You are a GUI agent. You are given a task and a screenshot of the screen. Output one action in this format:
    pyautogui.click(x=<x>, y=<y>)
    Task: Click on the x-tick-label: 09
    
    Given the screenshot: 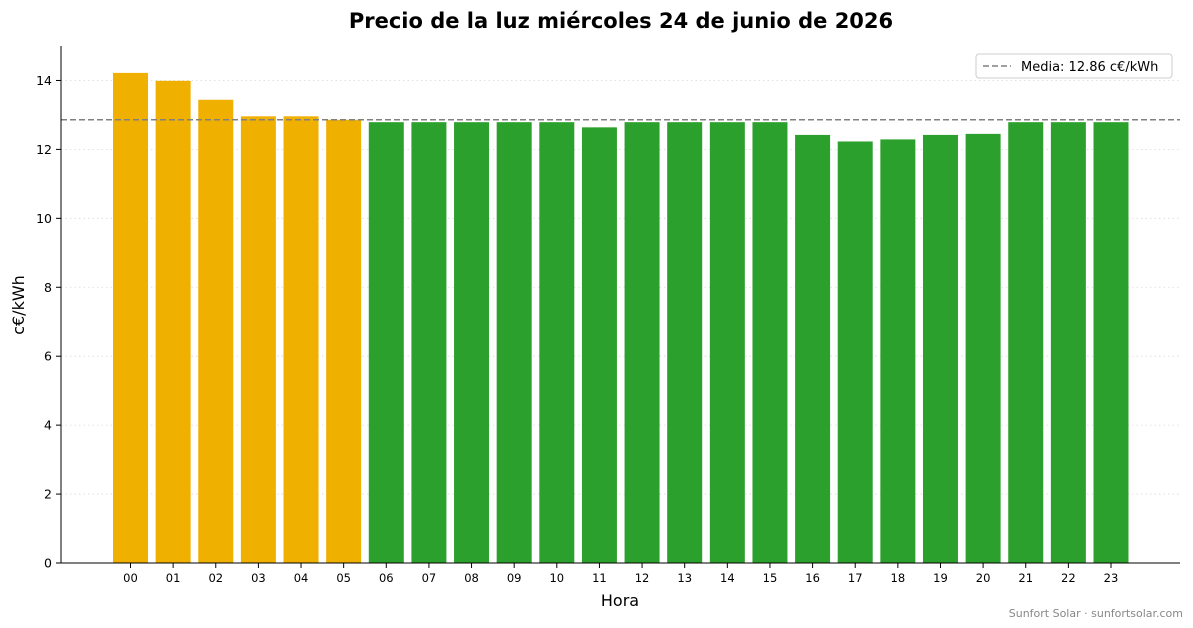 What is the action you would take?
    pyautogui.click(x=514, y=578)
    